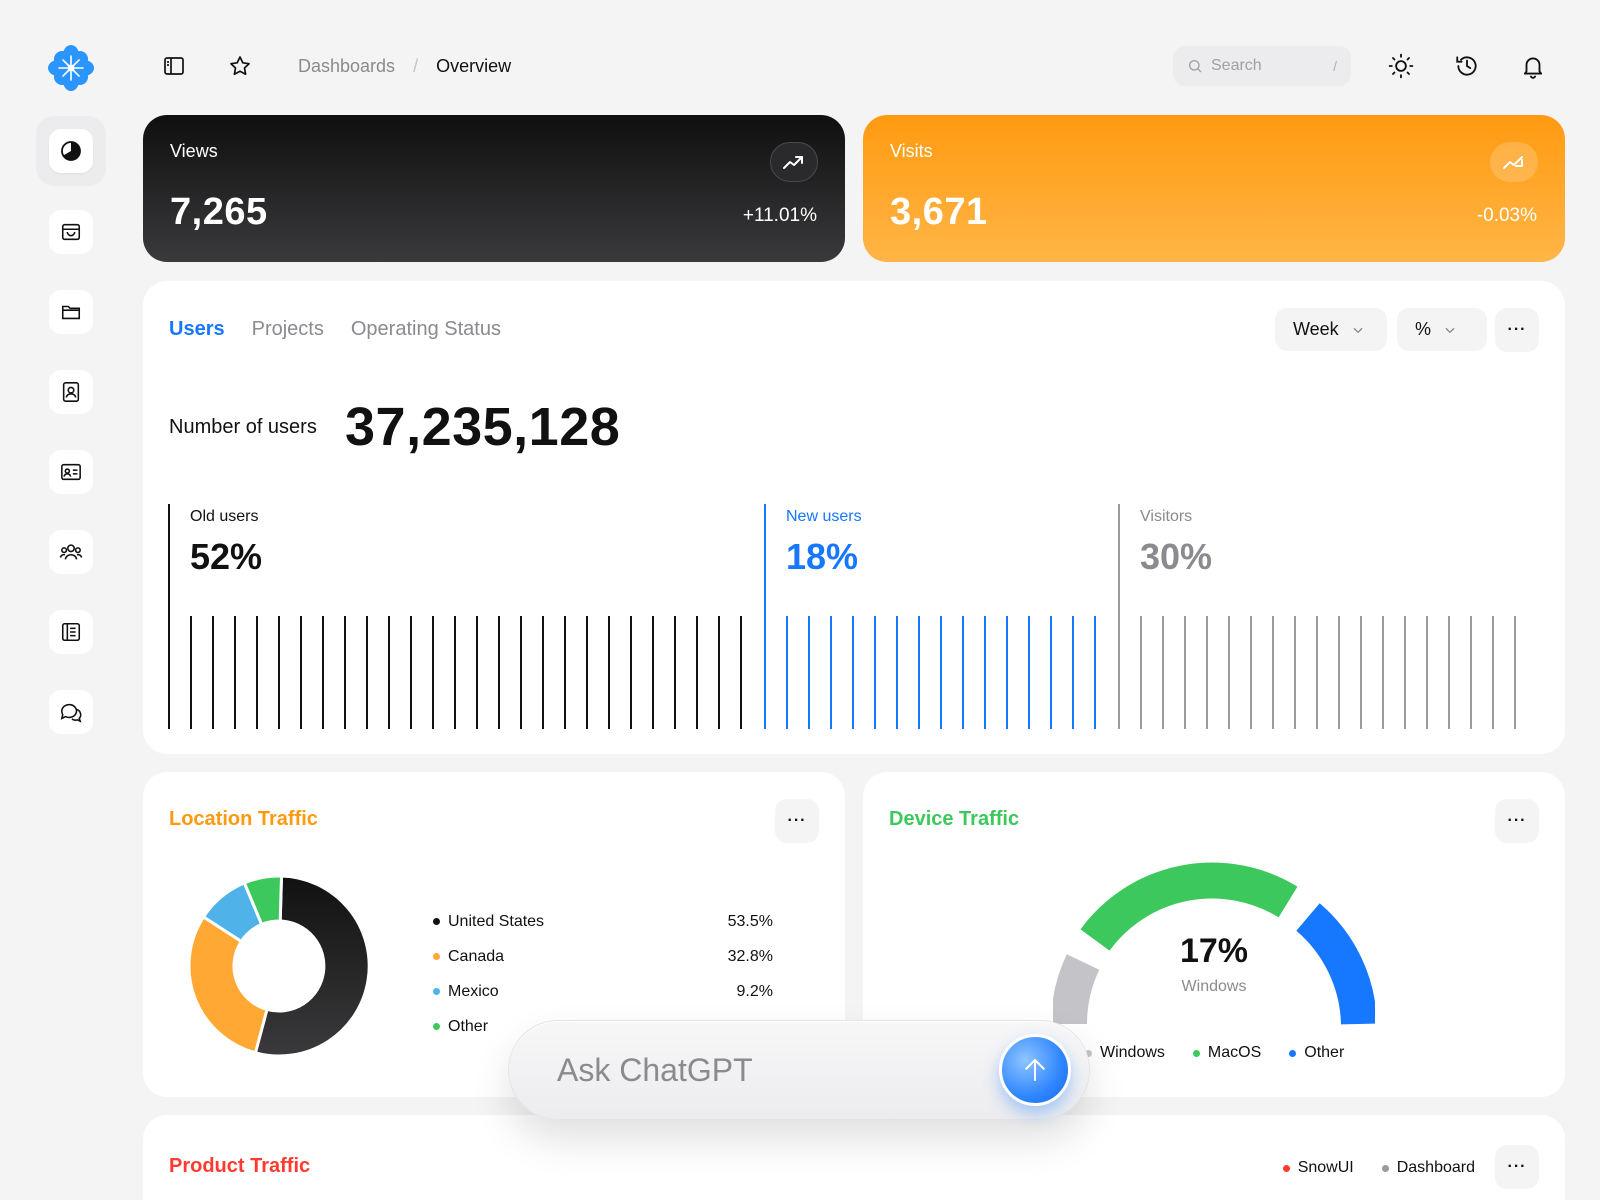 The image size is (1600, 1200). I want to click on donut-slice-other, so click(263, 901).